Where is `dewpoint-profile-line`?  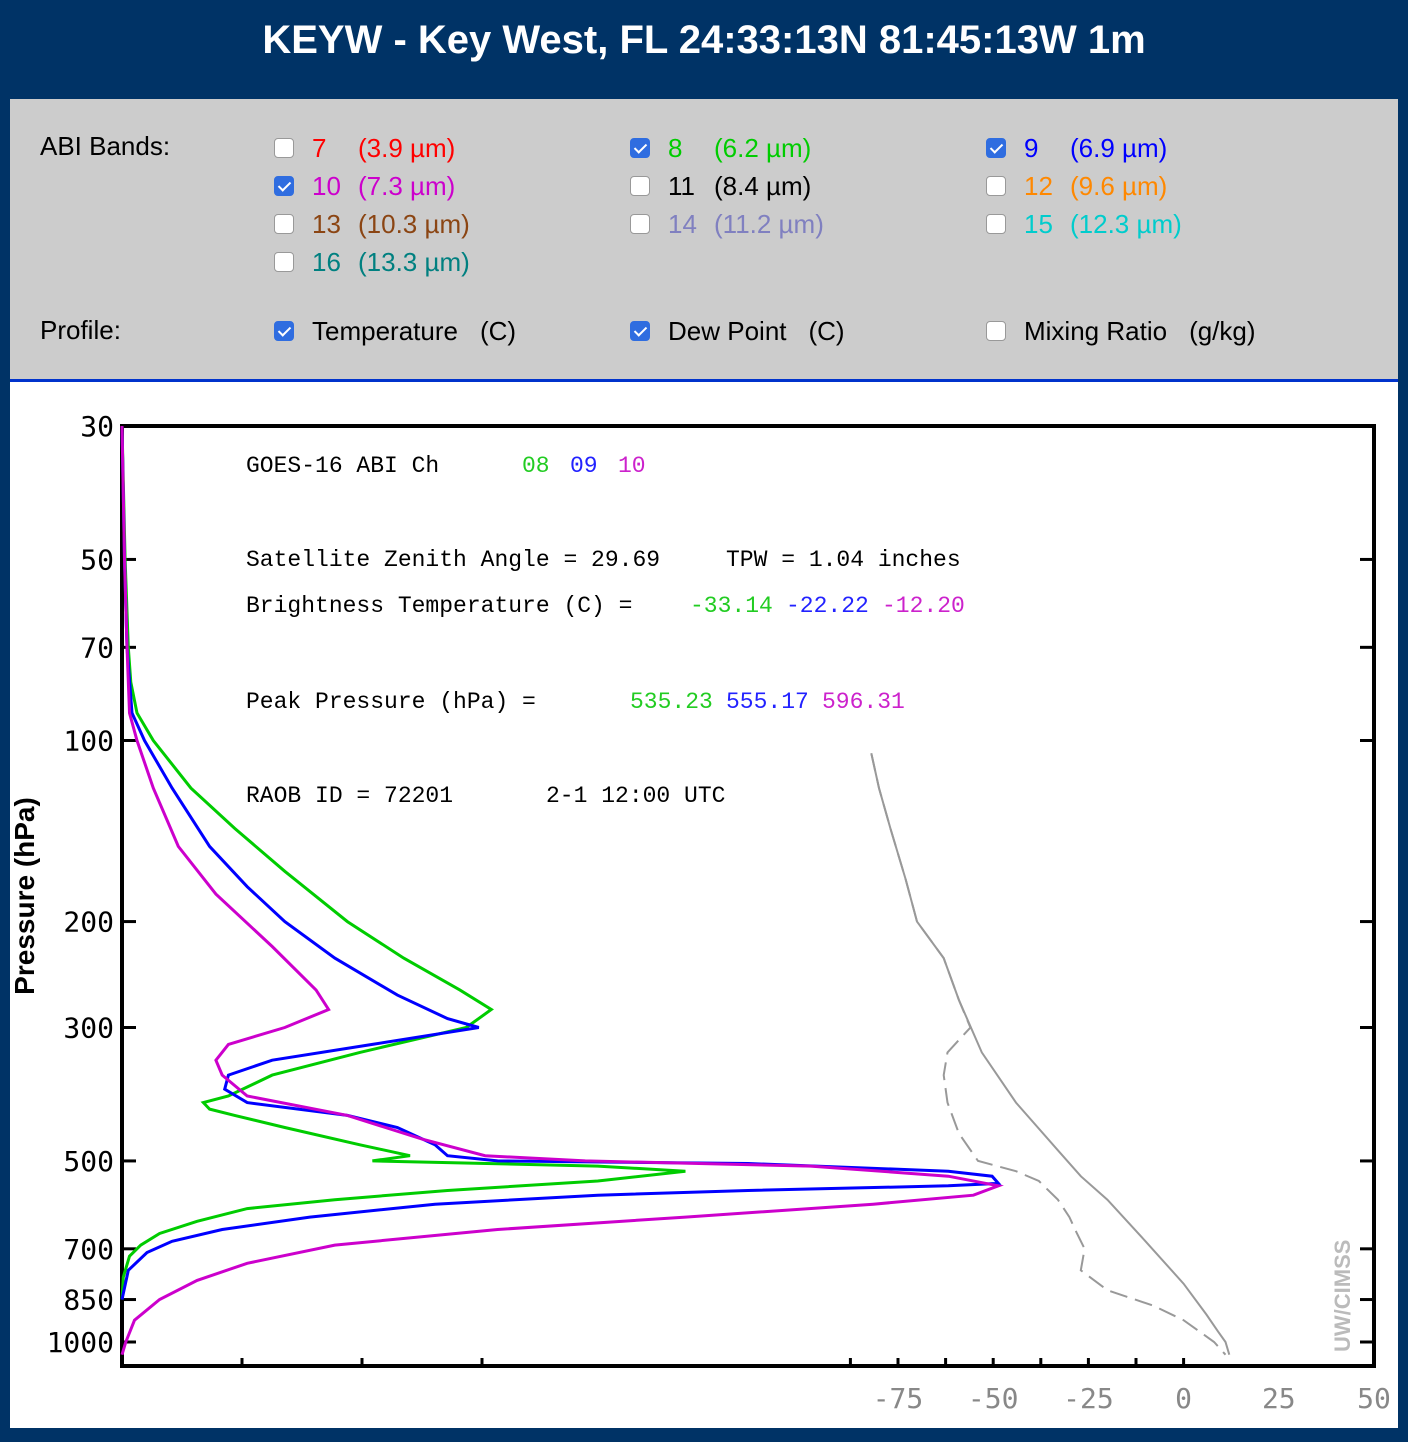
dewpoint-profile-line is located at coordinates (1048, 1054).